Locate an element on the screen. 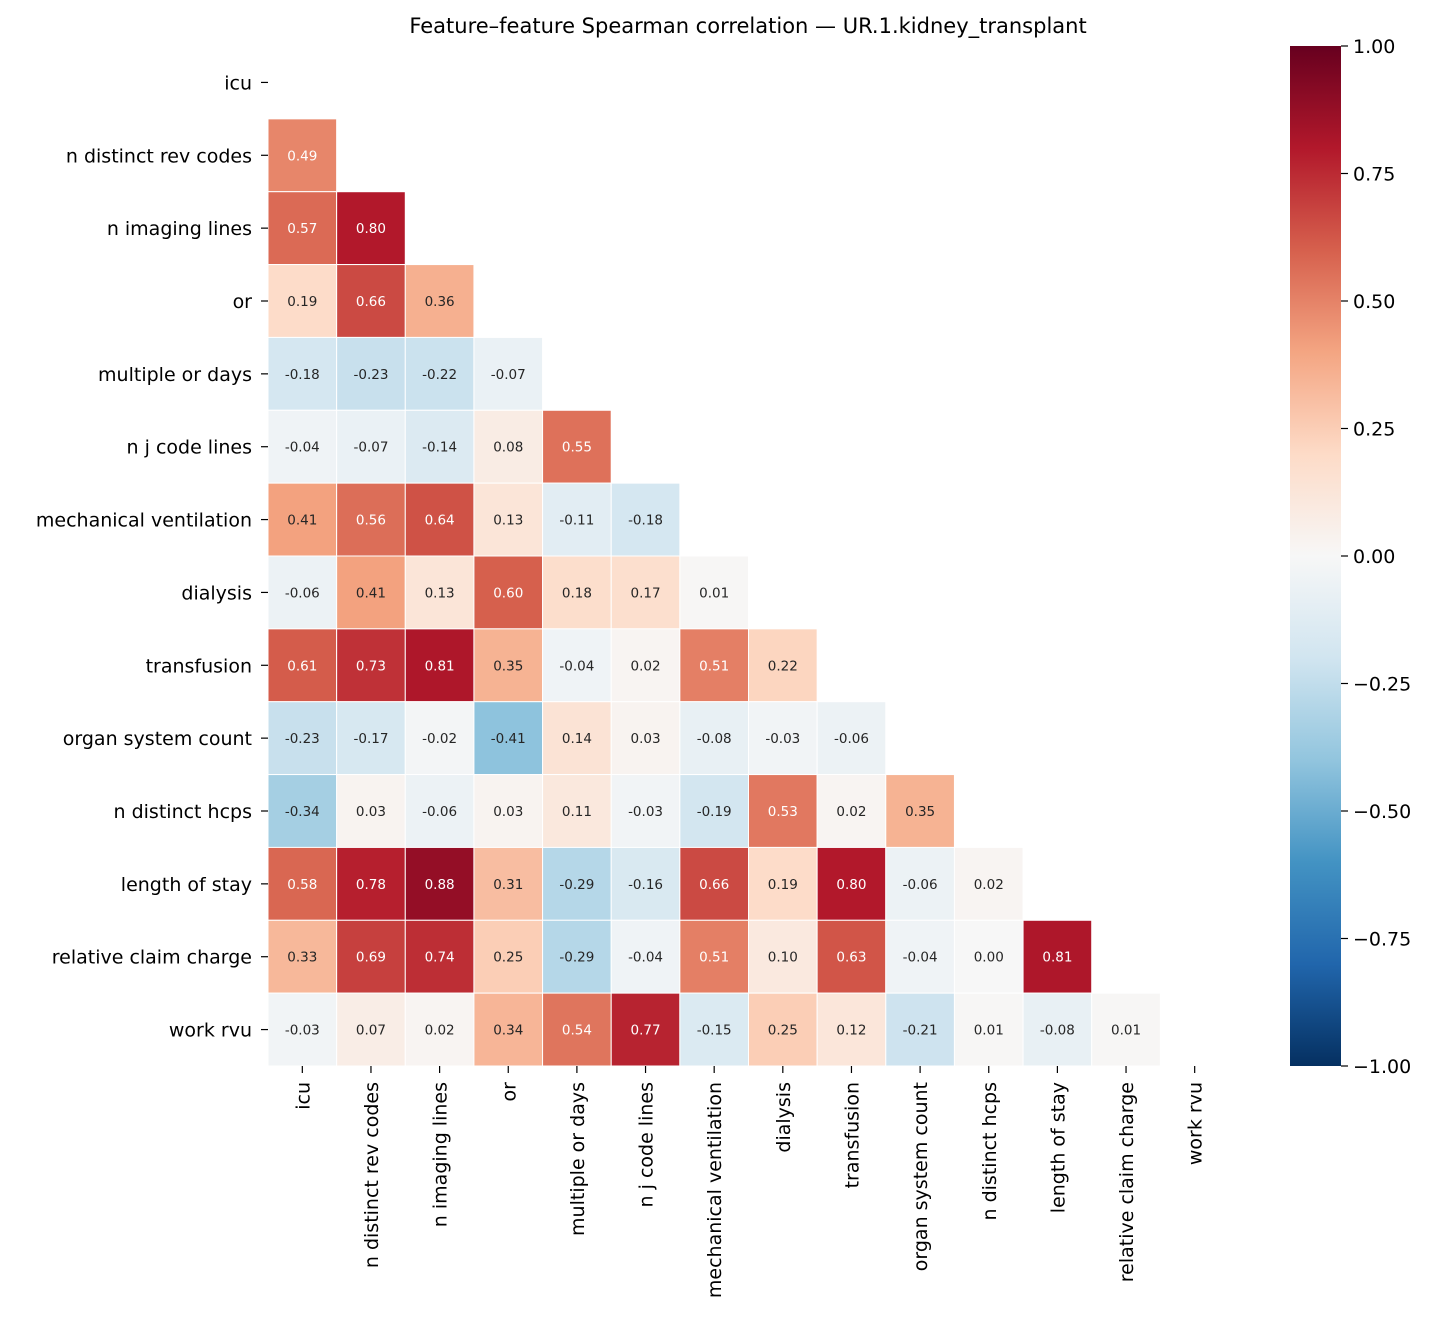 The width and height of the screenshot is (1433, 1332). cell-value-label: 0.57 is located at coordinates (302, 229).